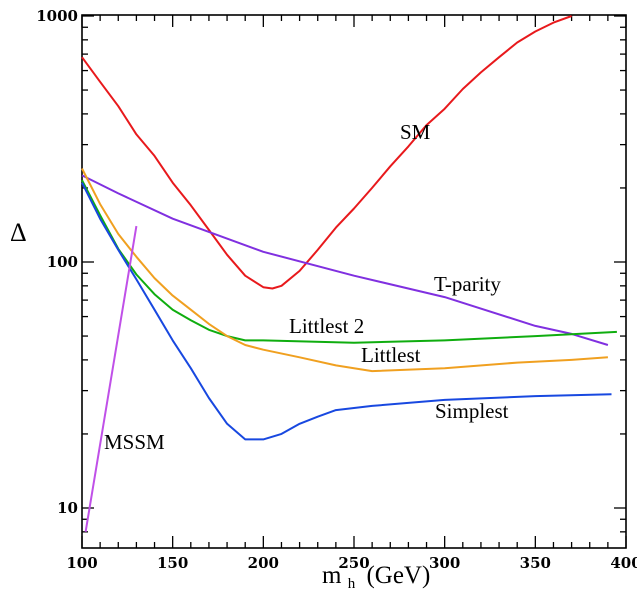 The image size is (637, 590). Describe the element at coordinates (332, 575) in the screenshot. I see `x-axis-title-symbol: m` at that location.